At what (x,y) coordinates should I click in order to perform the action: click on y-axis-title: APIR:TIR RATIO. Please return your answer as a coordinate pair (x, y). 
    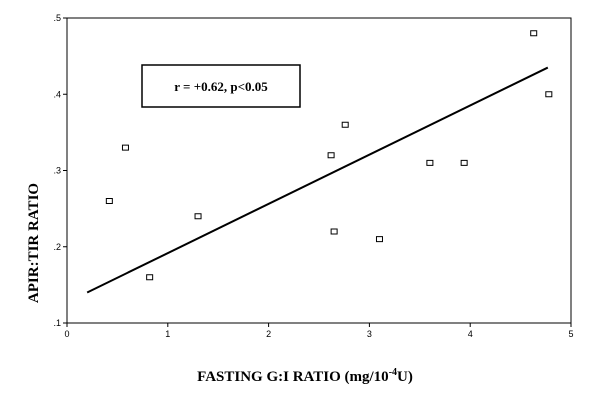
    Looking at the image, I should click on (34, 243).